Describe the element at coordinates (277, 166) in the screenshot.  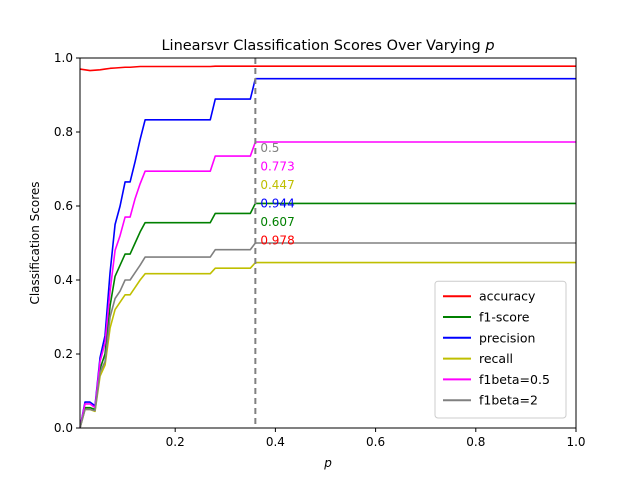
I see `value-annotation: 0.773` at that location.